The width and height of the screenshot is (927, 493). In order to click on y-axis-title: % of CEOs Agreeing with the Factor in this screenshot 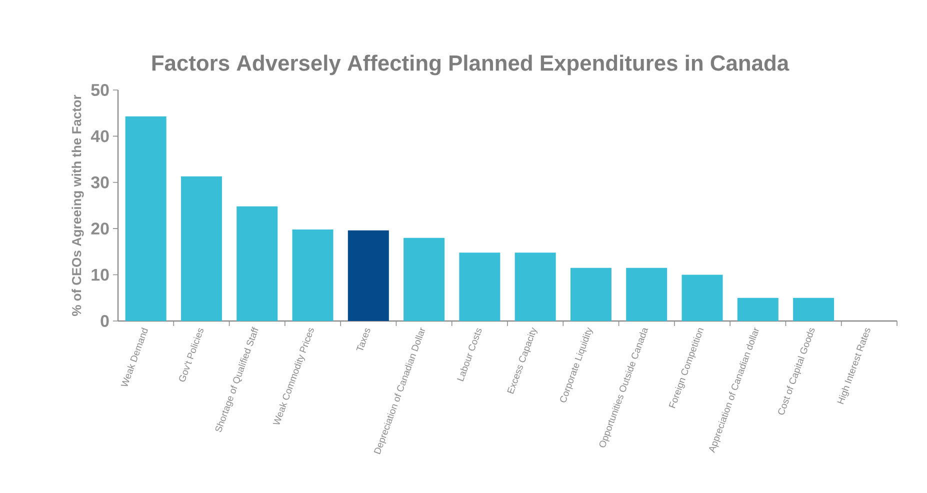, I will do `click(78, 205)`.